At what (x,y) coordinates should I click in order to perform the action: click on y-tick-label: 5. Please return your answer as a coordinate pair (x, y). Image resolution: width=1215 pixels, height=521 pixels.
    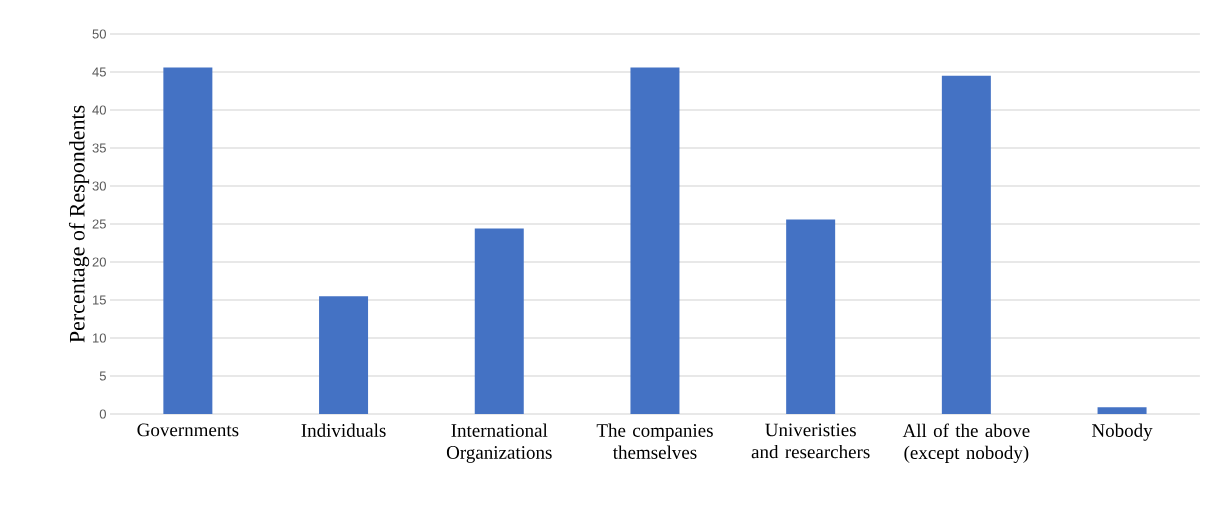
    Looking at the image, I should click on (102, 376).